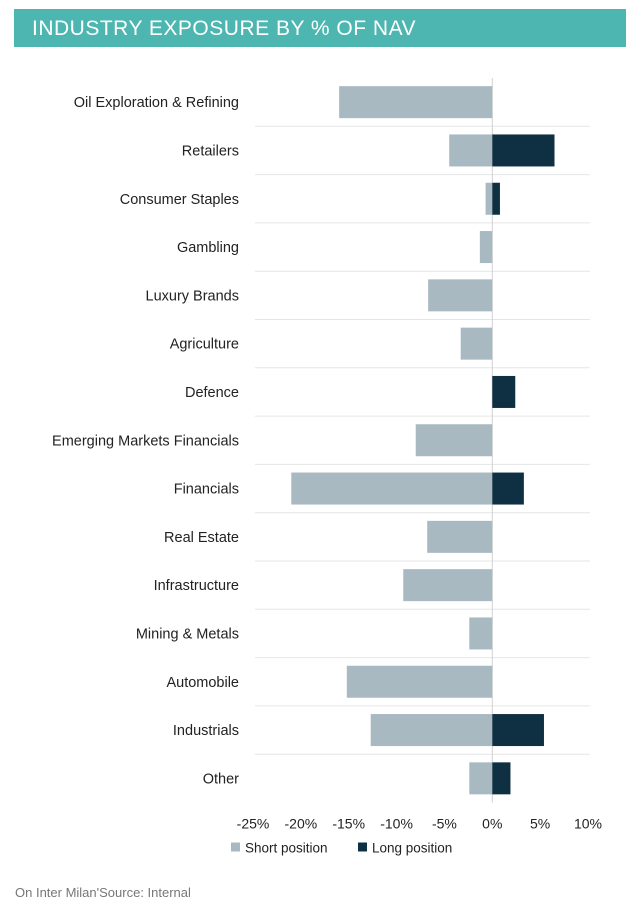  I want to click on category-label: Automobile, so click(202, 683).